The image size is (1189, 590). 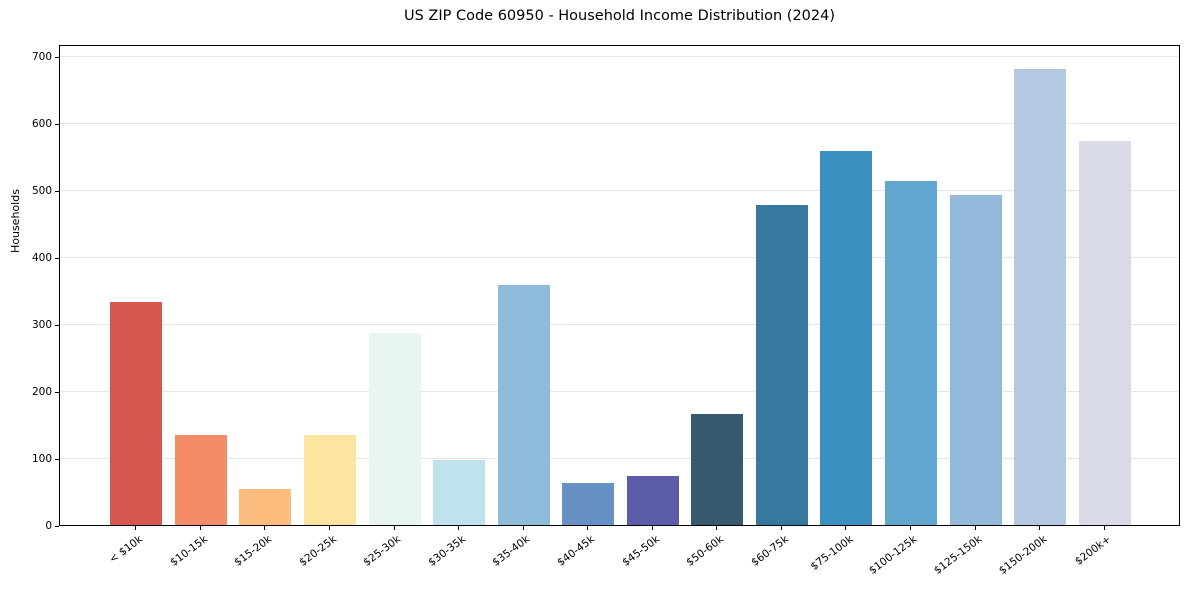 What do you see at coordinates (317, 551) in the screenshot?
I see `x-tick-label-$20-25k: $20-25k` at bounding box center [317, 551].